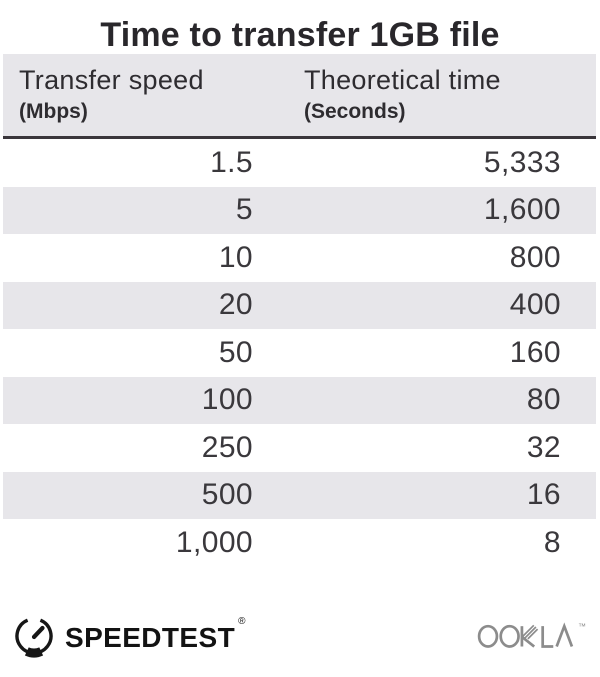 The image size is (600, 677). Describe the element at coordinates (299, 543) in the screenshot. I see `table-row: 1,000 8` at that location.